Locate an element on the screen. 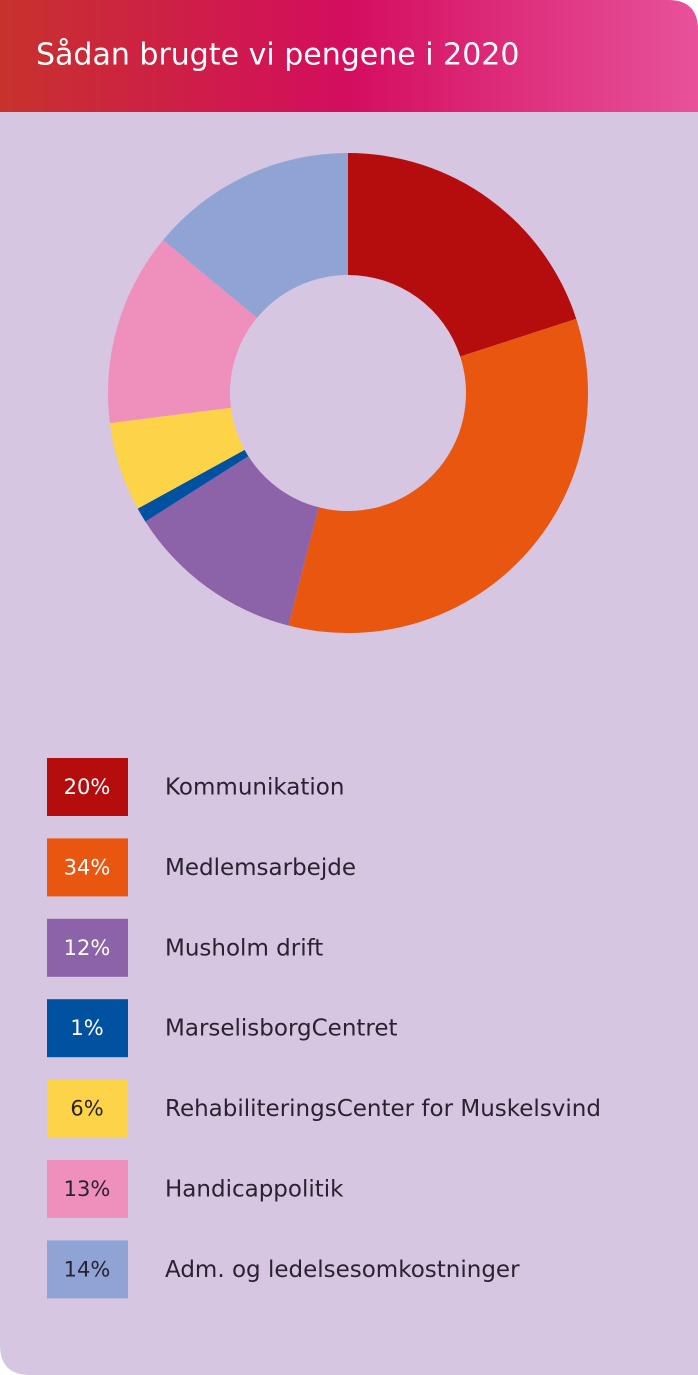  legend-value-label: 12% is located at coordinates (87, 948).